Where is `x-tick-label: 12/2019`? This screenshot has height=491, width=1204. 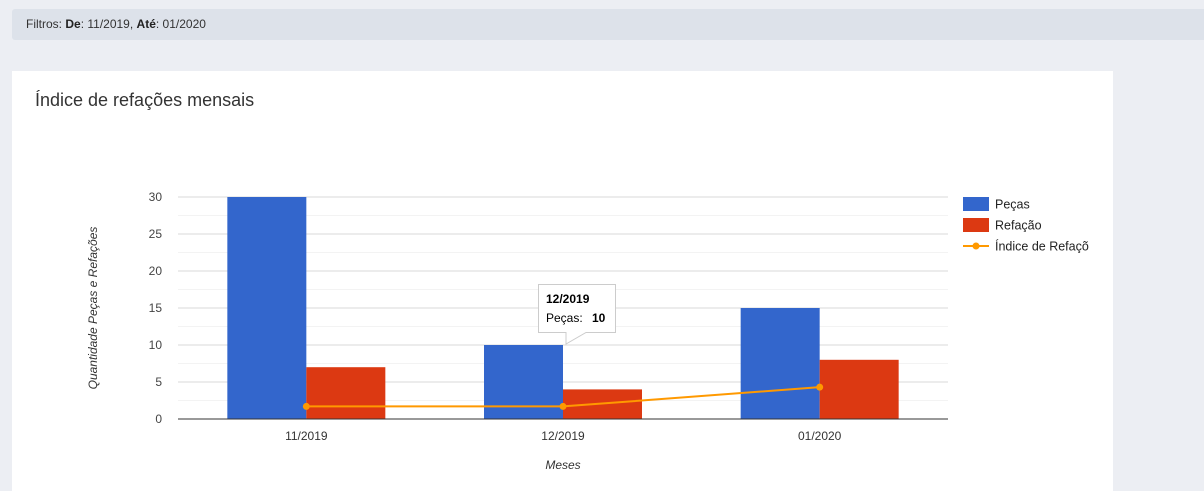
x-tick-label: 12/2019 is located at coordinates (563, 436).